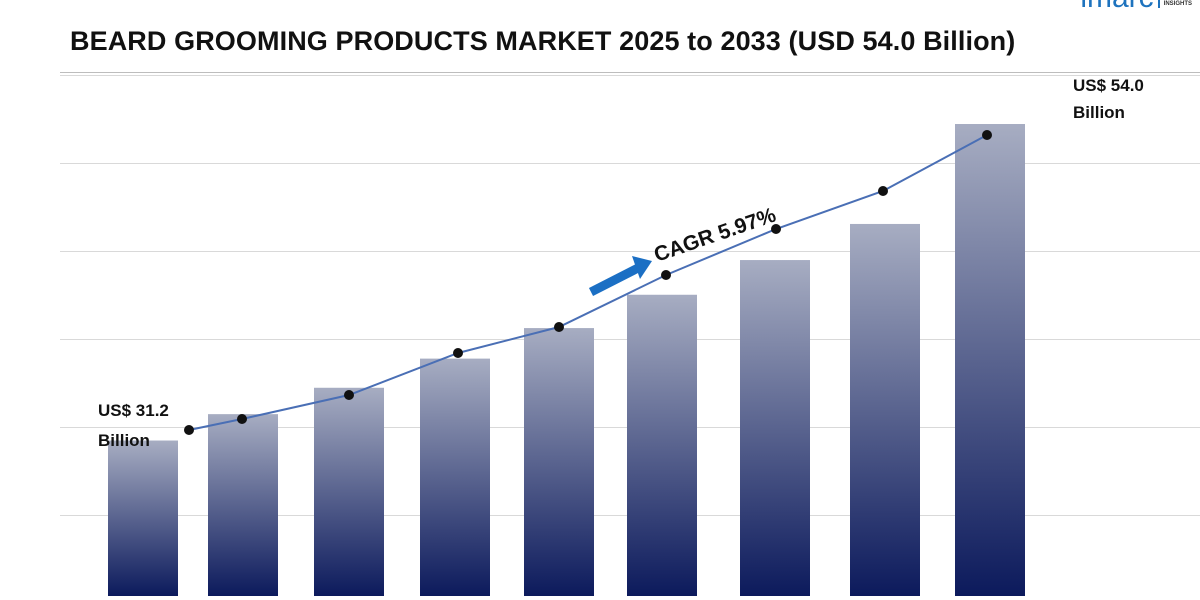  What do you see at coordinates (242, 419) in the screenshot?
I see `trend-point-2026` at bounding box center [242, 419].